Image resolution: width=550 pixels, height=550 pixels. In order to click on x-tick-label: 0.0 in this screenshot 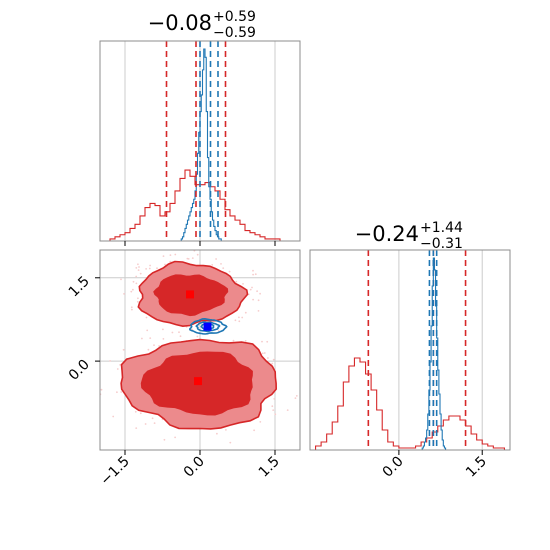, I will do `click(393, 467)`.